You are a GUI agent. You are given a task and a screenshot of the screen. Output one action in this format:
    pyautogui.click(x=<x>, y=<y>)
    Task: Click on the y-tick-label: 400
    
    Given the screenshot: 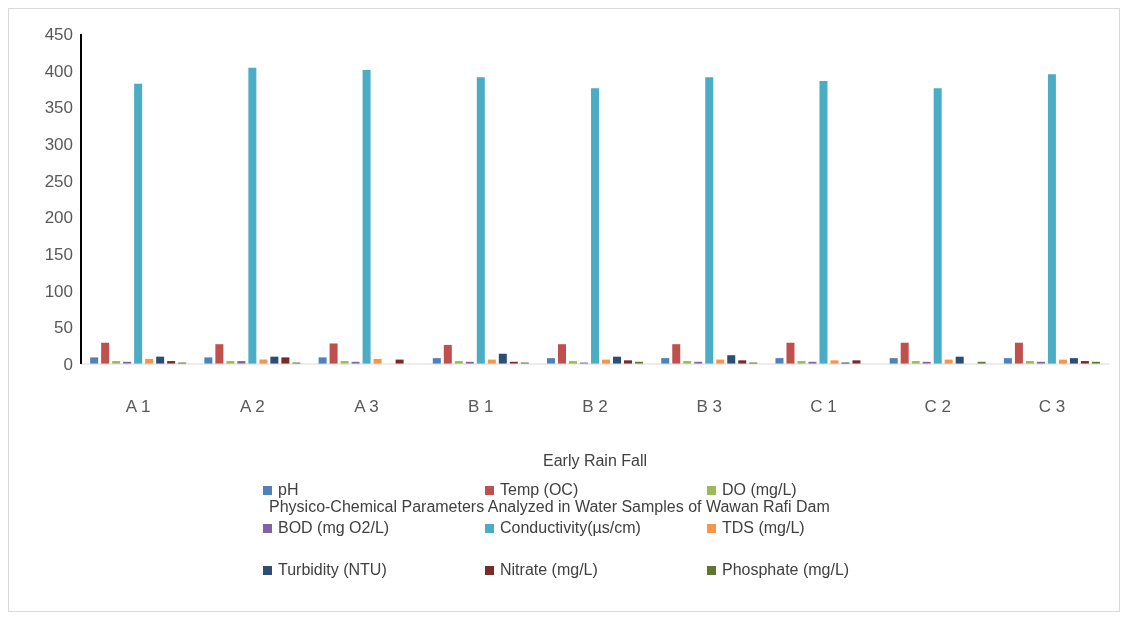 What is the action you would take?
    pyautogui.click(x=58, y=71)
    